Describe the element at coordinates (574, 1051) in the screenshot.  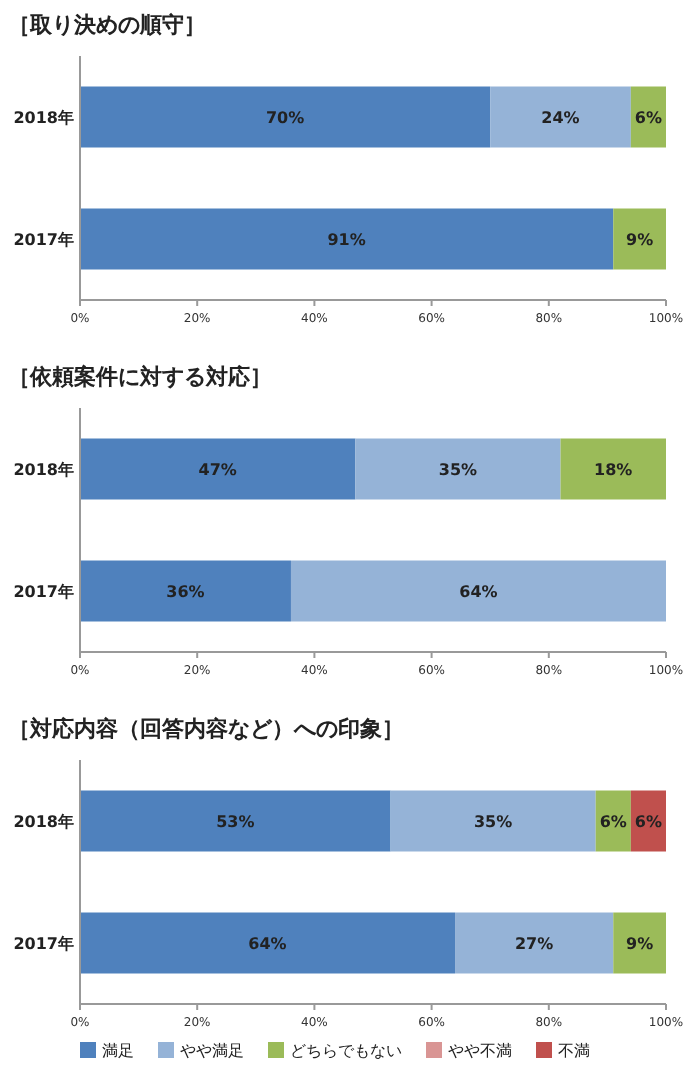
I see `legend-label: 不満` at that location.